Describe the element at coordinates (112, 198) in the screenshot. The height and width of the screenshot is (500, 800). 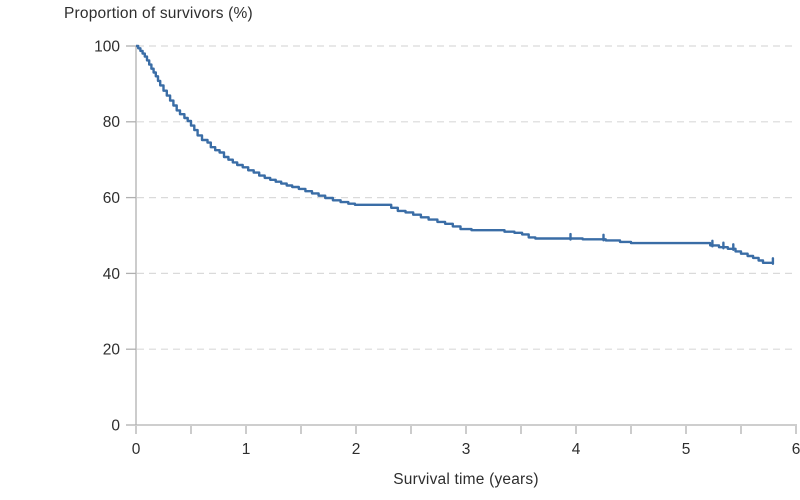
I see `y-tick-label: 60` at that location.